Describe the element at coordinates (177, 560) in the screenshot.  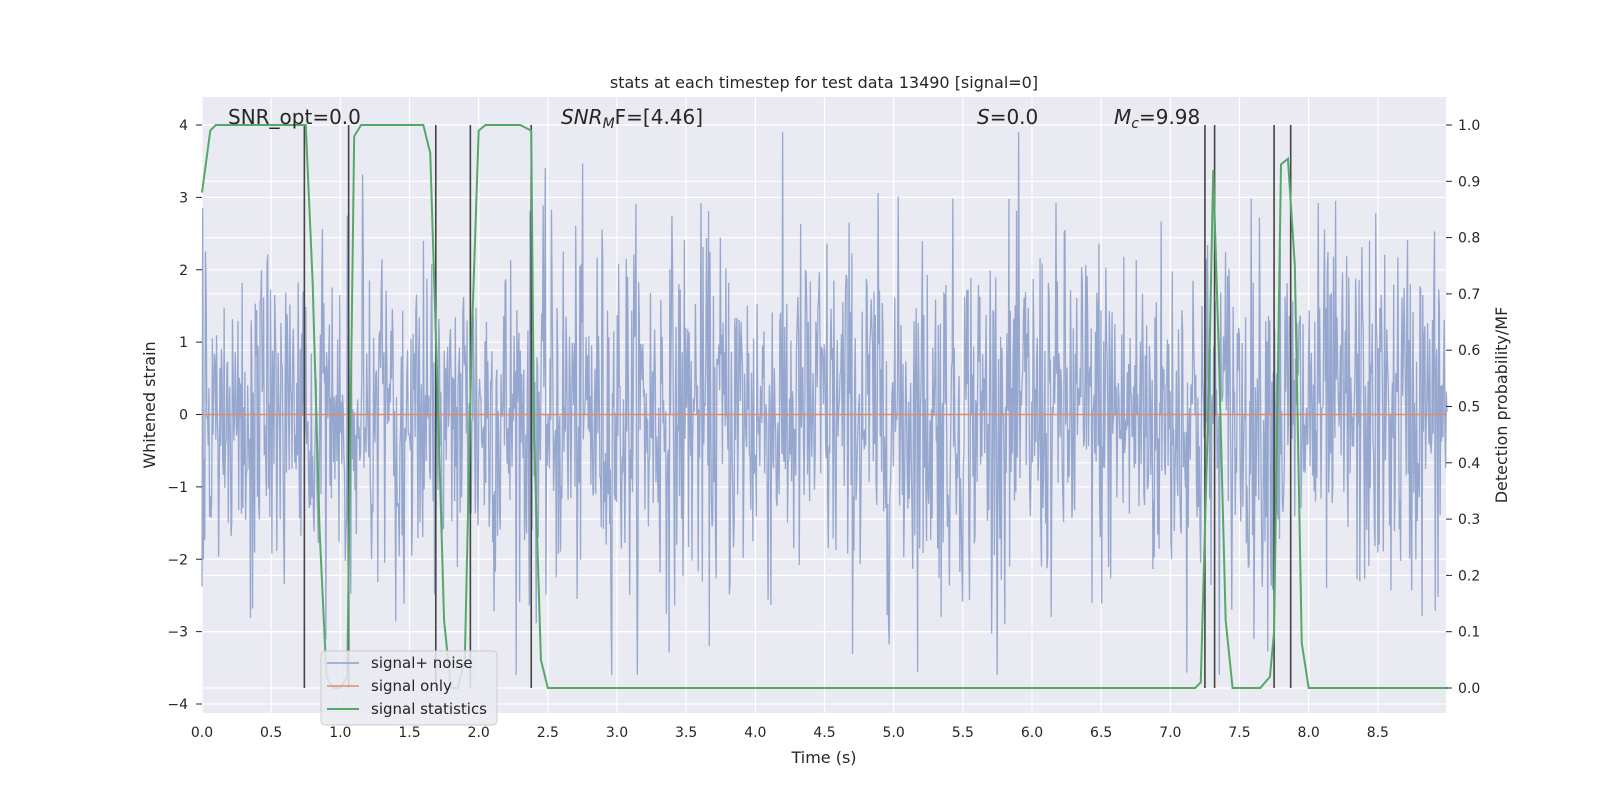
I see `left-y-tick-label: −2` at that location.